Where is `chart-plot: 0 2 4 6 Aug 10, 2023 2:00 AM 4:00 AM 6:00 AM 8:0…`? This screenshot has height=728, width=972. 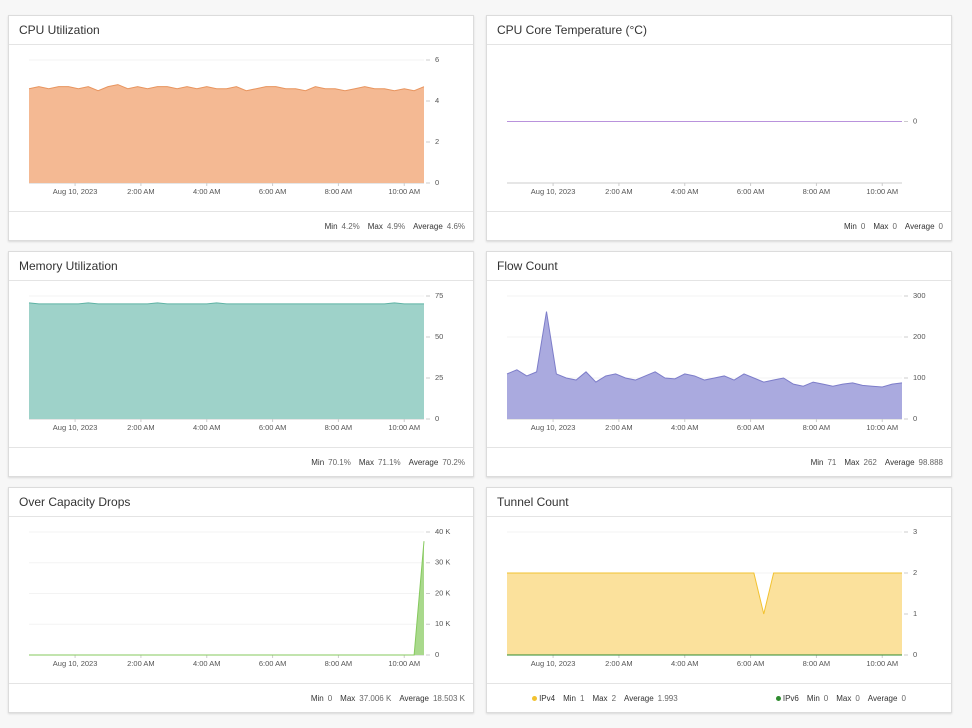
chart-plot: 0 2 4 6 Aug 10, 2023 2:00 AM 4:00 AM 6:00 AM 8:0… is located at coordinates (233, 125).